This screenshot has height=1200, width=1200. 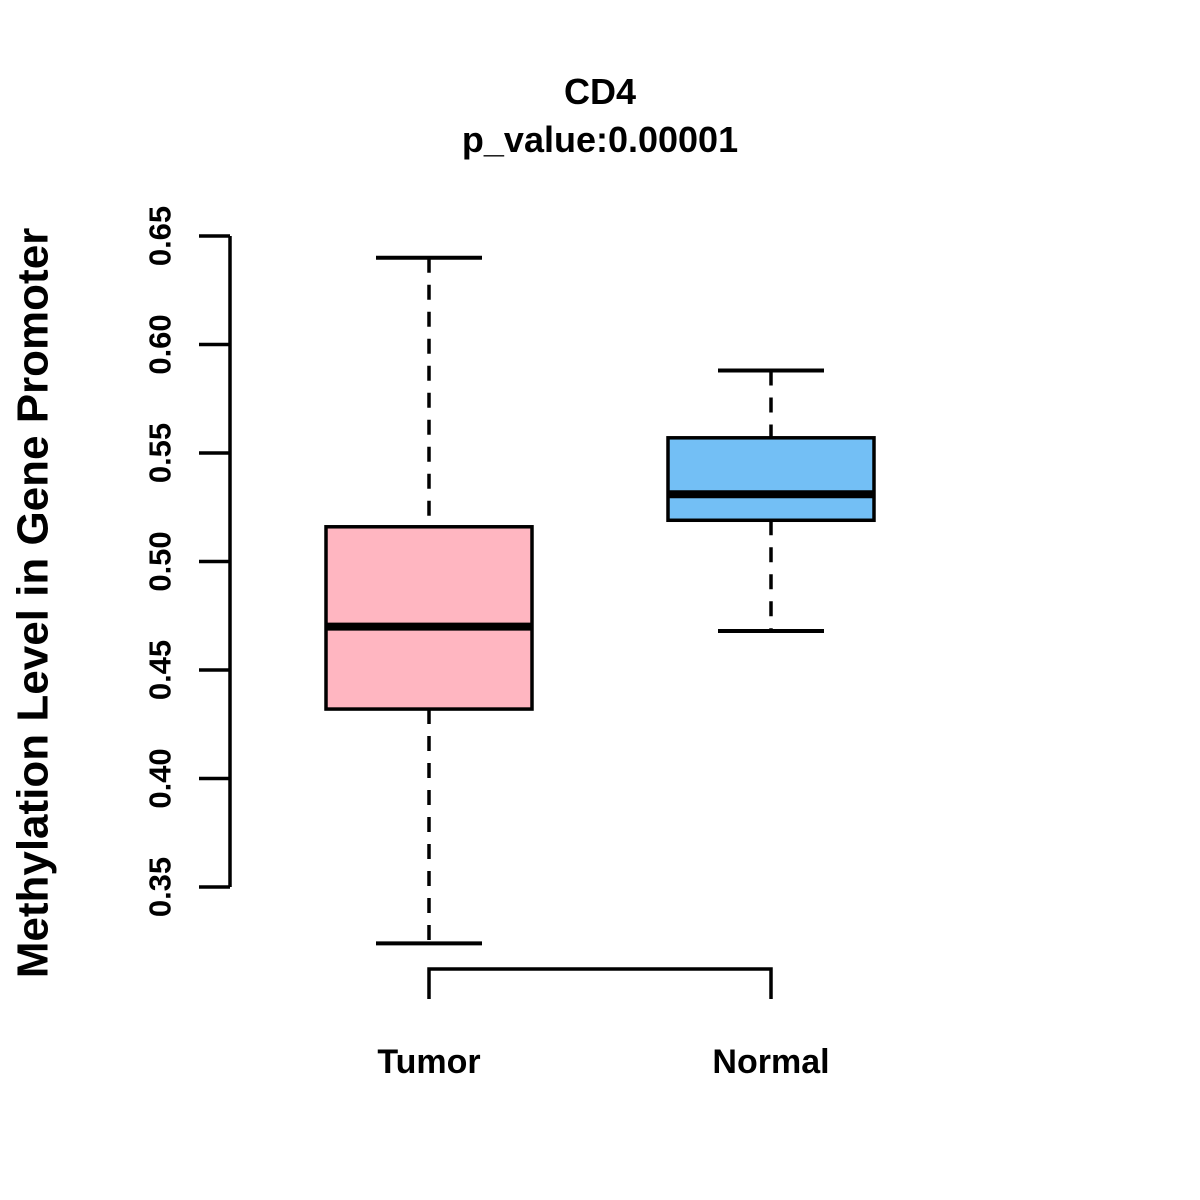 What do you see at coordinates (429, 618) in the screenshot?
I see `tumor-box` at bounding box center [429, 618].